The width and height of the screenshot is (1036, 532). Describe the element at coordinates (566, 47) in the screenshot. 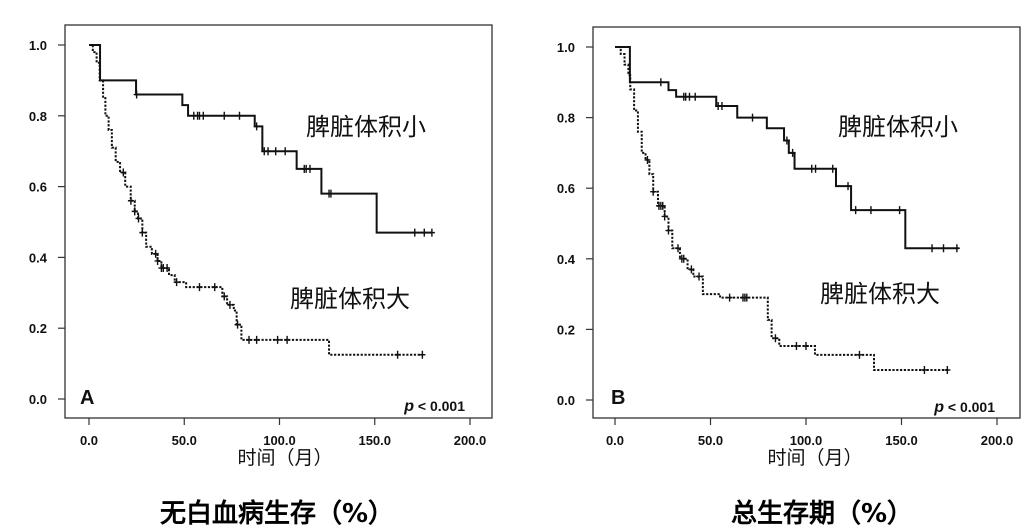

I see `y-tick-label: 1.0` at that location.